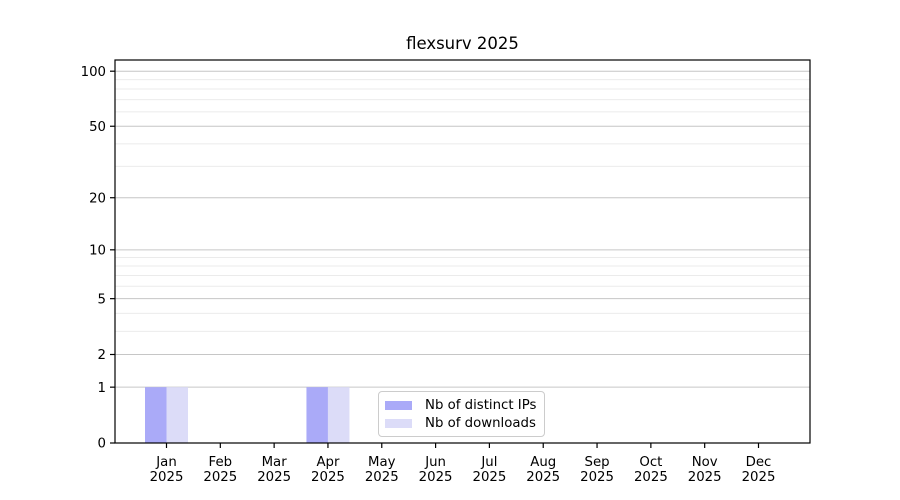 This screenshot has height=500, width=900. I want to click on x-tick-label-month-nov: Nov, so click(705, 462).